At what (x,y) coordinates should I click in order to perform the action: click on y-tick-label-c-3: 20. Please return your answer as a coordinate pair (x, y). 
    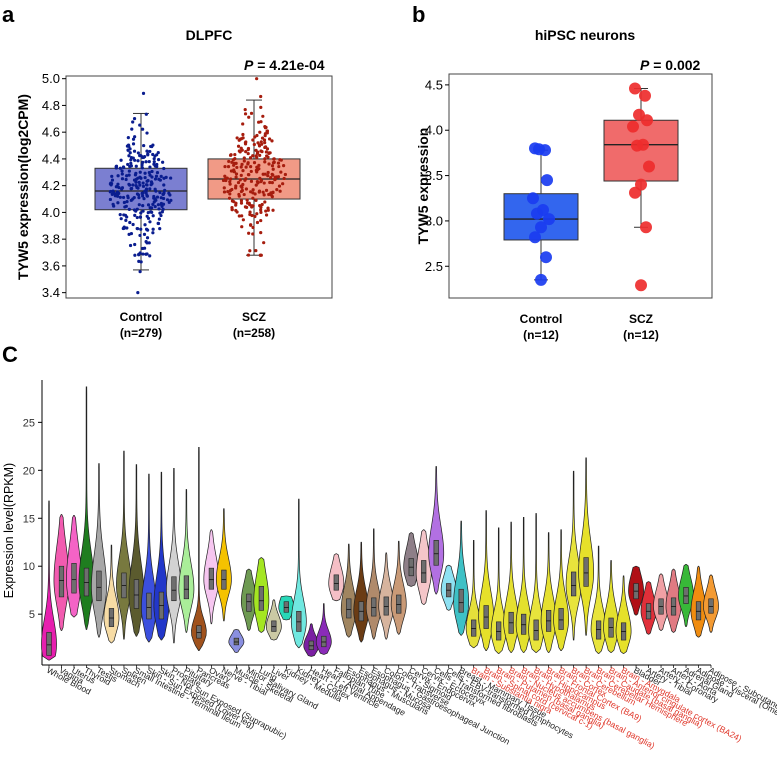
    Looking at the image, I should click on (29, 471).